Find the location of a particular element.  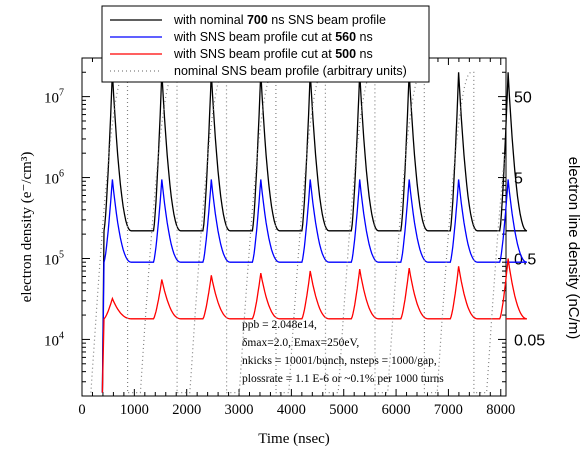

y-tick-label-left: 10⁵ is located at coordinates (54, 258).